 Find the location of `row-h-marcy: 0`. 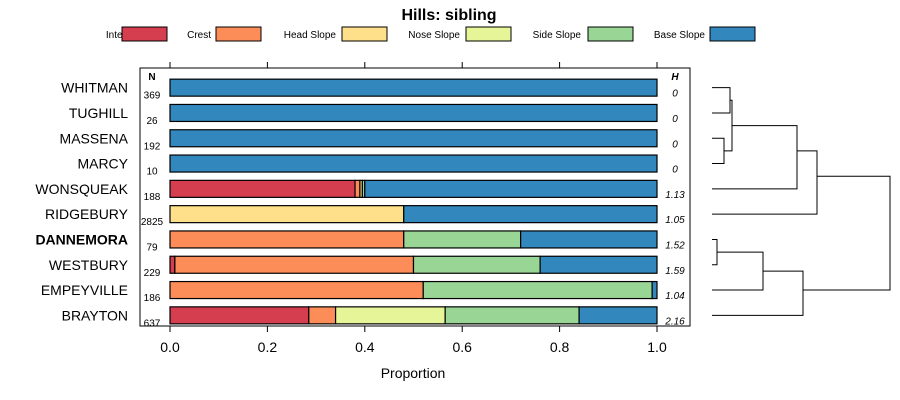

row-h-marcy: 0 is located at coordinates (675, 170).